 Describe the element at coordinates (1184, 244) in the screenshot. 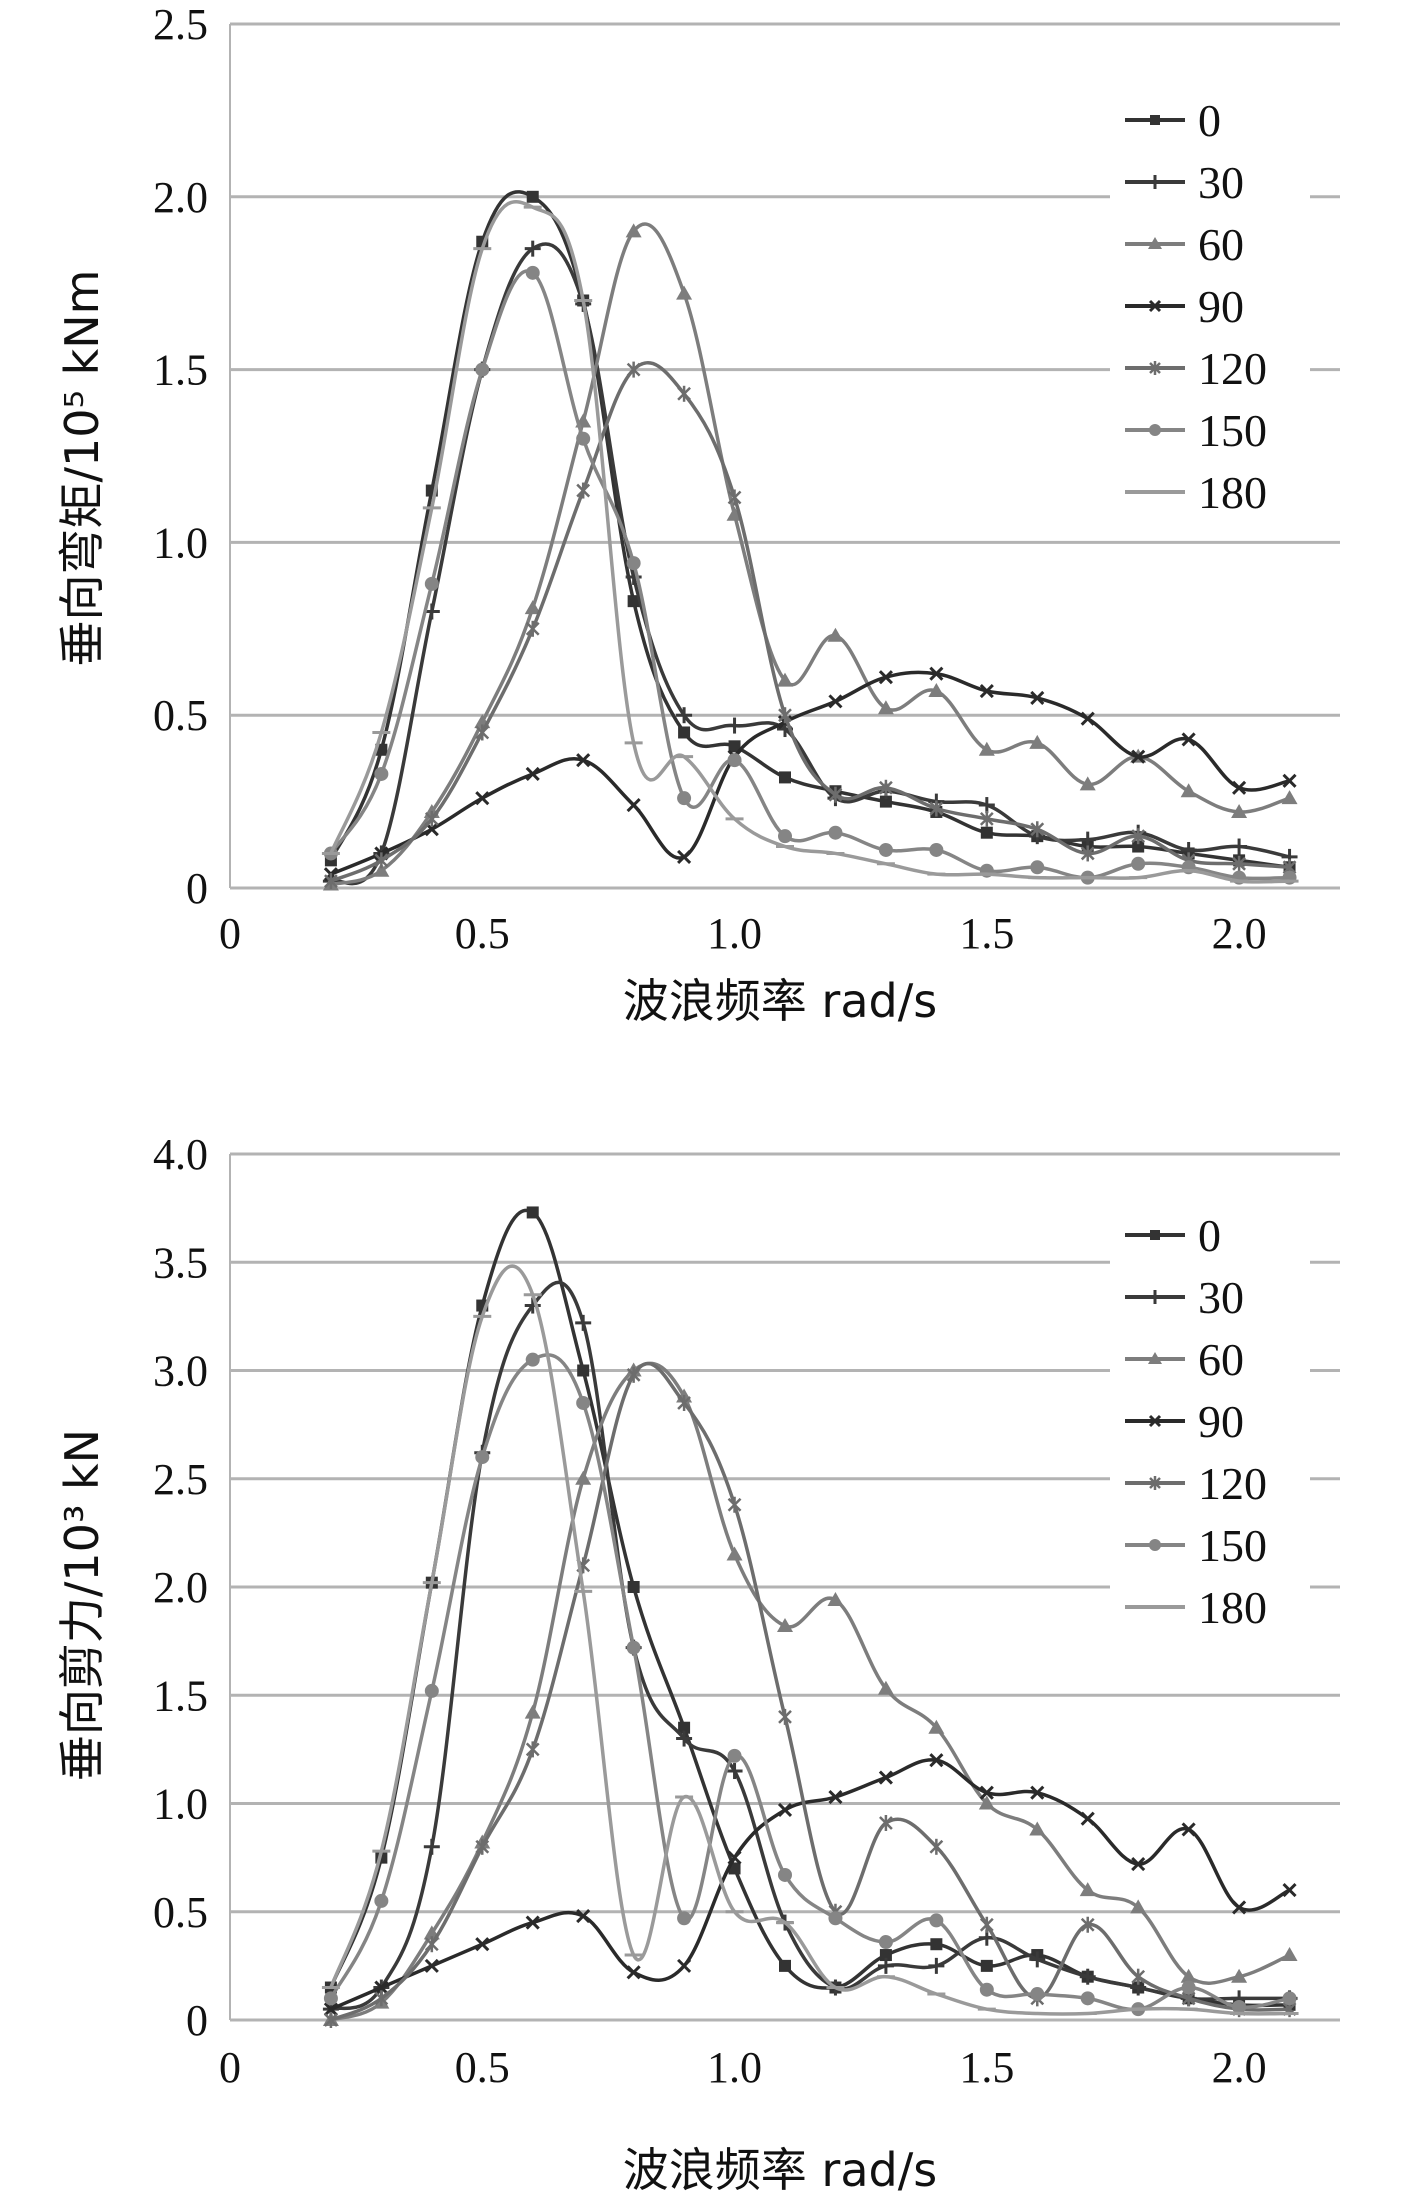

I see `bm-legend-item-60: 60` at that location.